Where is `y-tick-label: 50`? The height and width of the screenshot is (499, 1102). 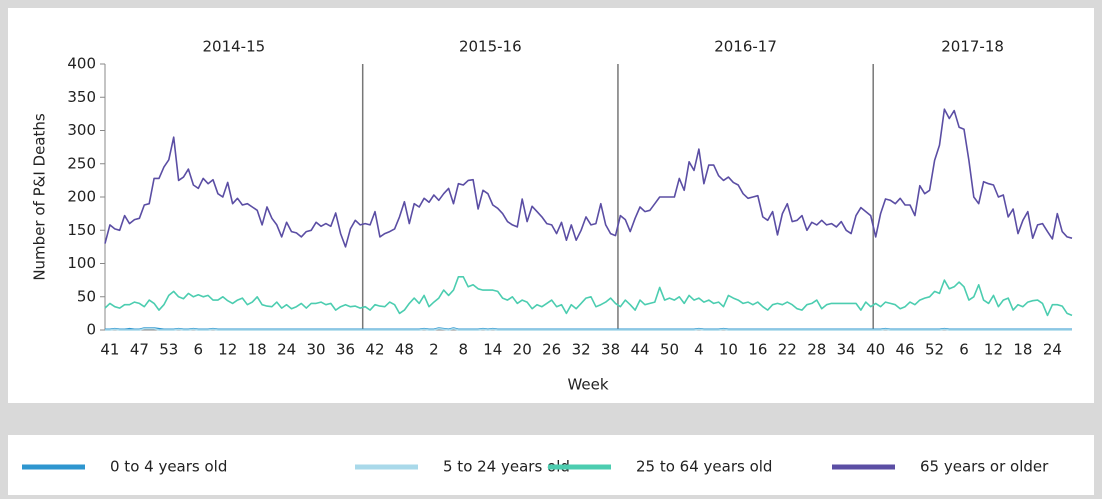
y-tick-label: 50 is located at coordinates (86, 296).